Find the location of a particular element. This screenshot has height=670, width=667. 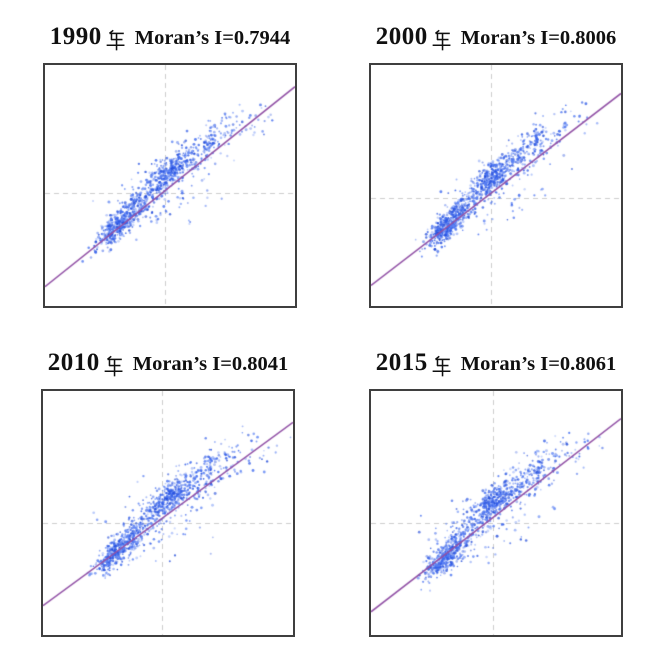

year-label: 2000 is located at coordinates (401, 36).